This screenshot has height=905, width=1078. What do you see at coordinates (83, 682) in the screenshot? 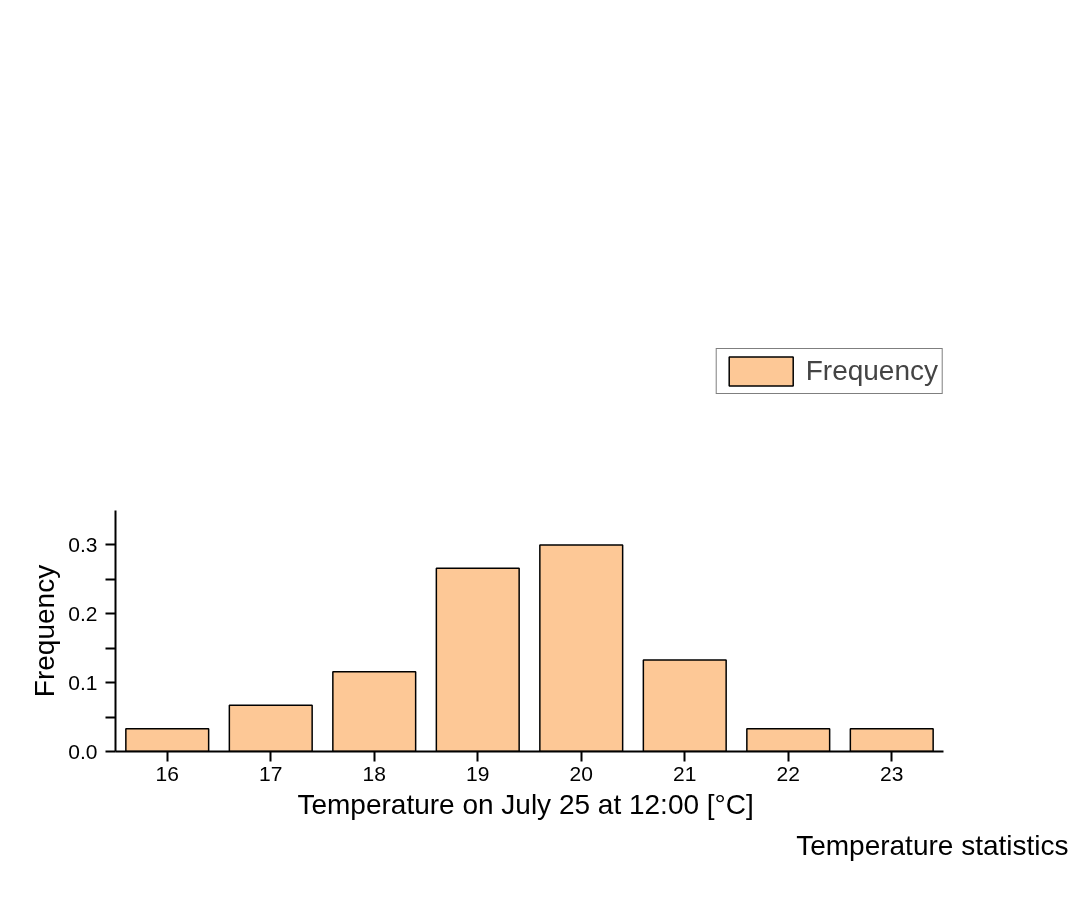
I see `y-tick-label: 0.1` at bounding box center [83, 682].